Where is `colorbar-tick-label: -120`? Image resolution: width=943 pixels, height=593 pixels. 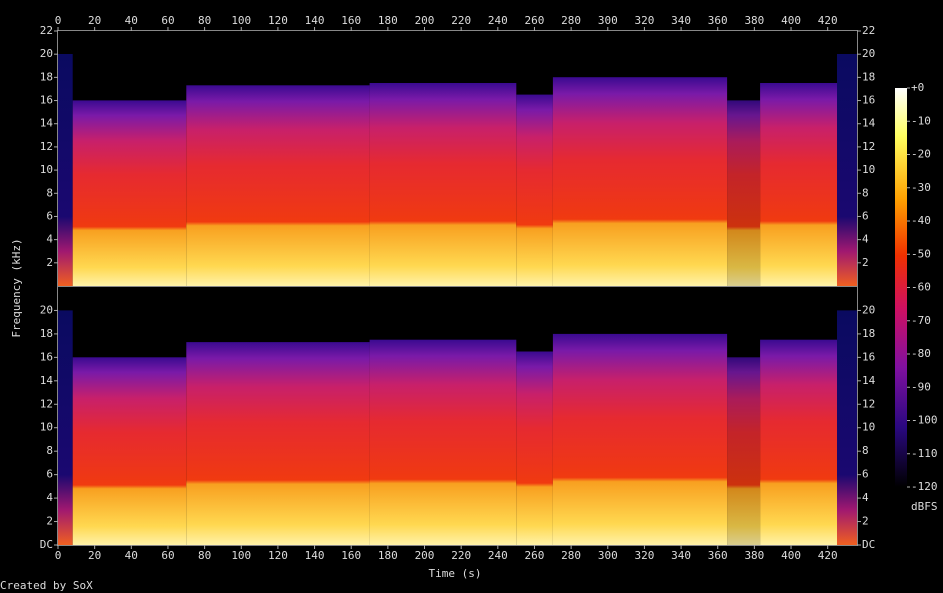 colorbar-tick-label: -120 is located at coordinates (924, 486).